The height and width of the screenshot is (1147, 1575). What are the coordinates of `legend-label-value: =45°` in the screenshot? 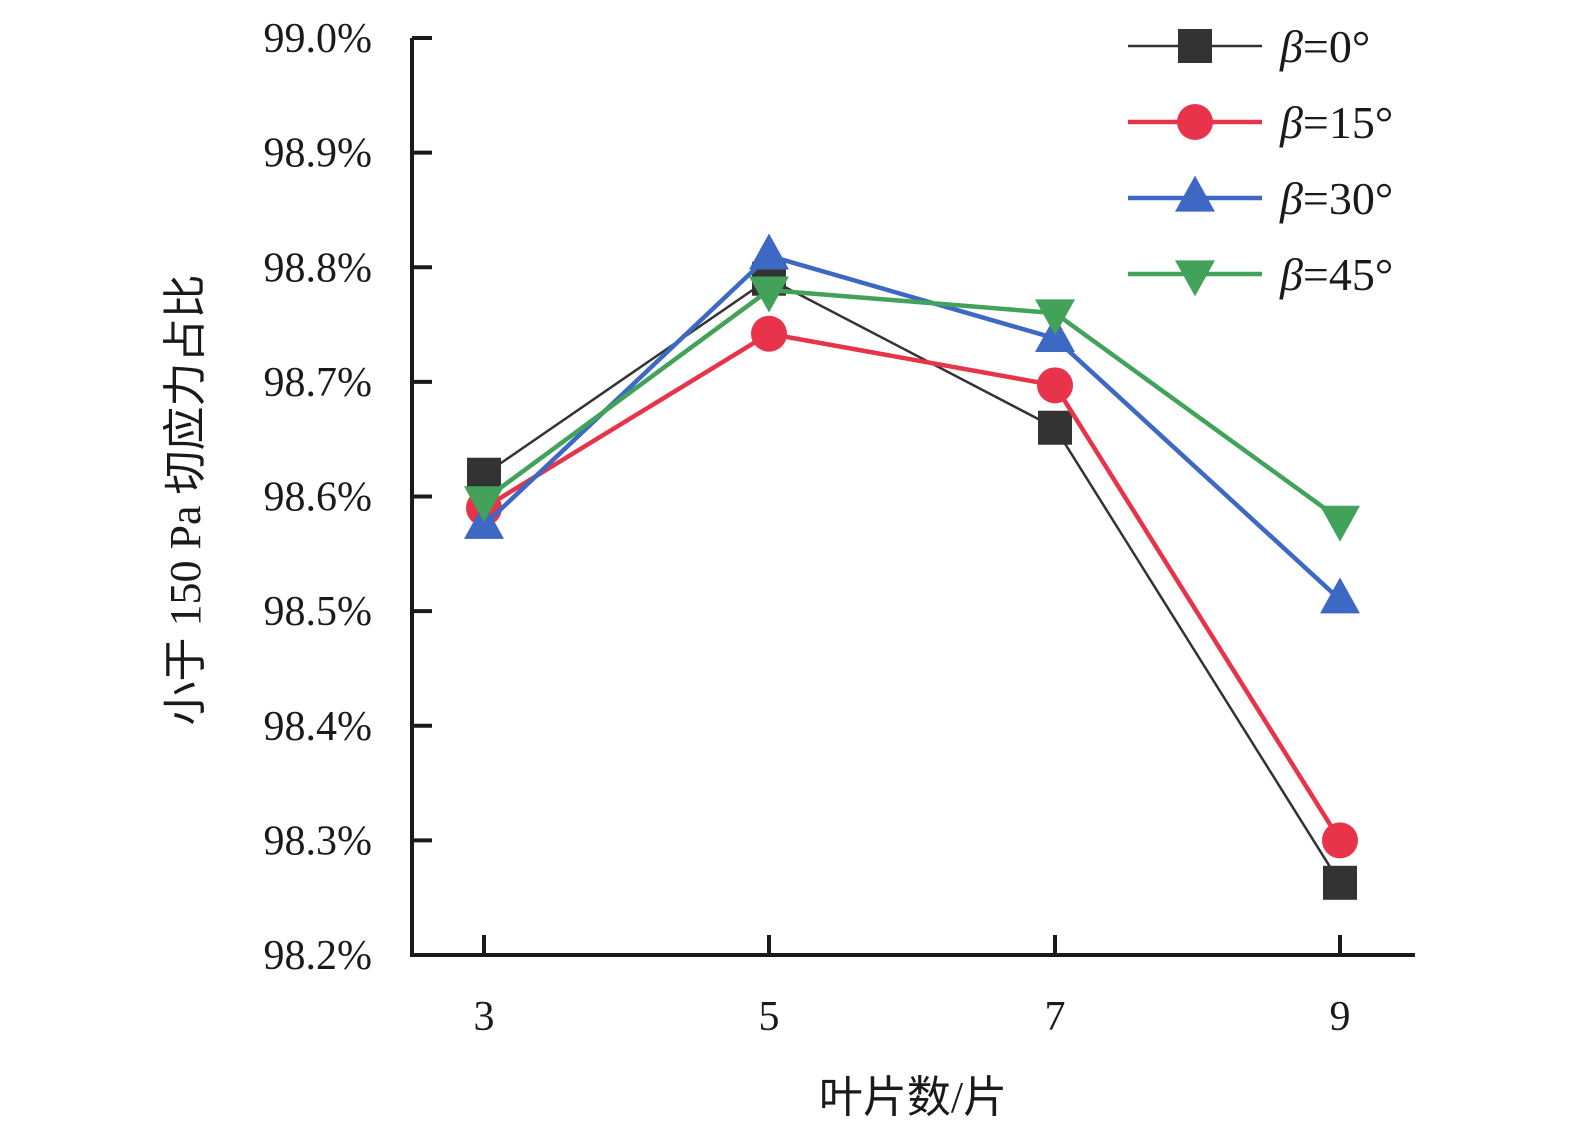 It's located at (1348, 274).